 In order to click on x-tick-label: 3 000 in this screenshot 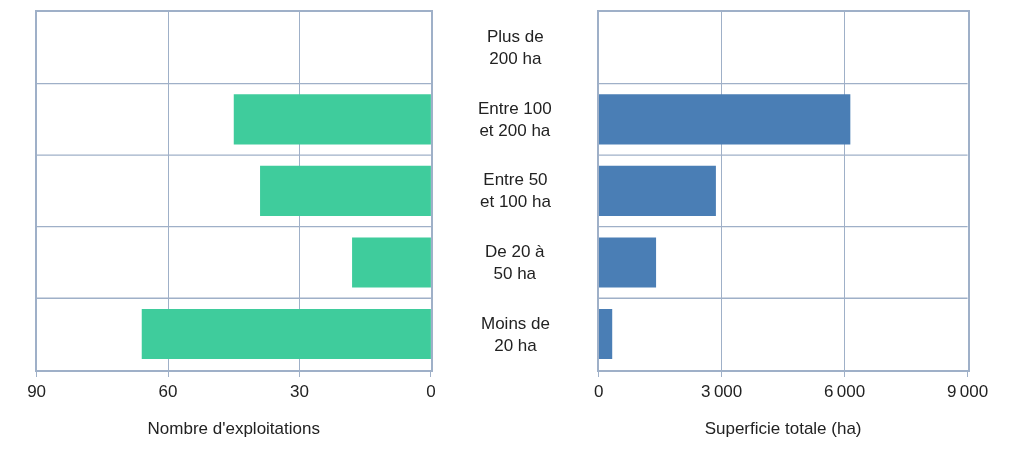, I will do `click(722, 391)`.